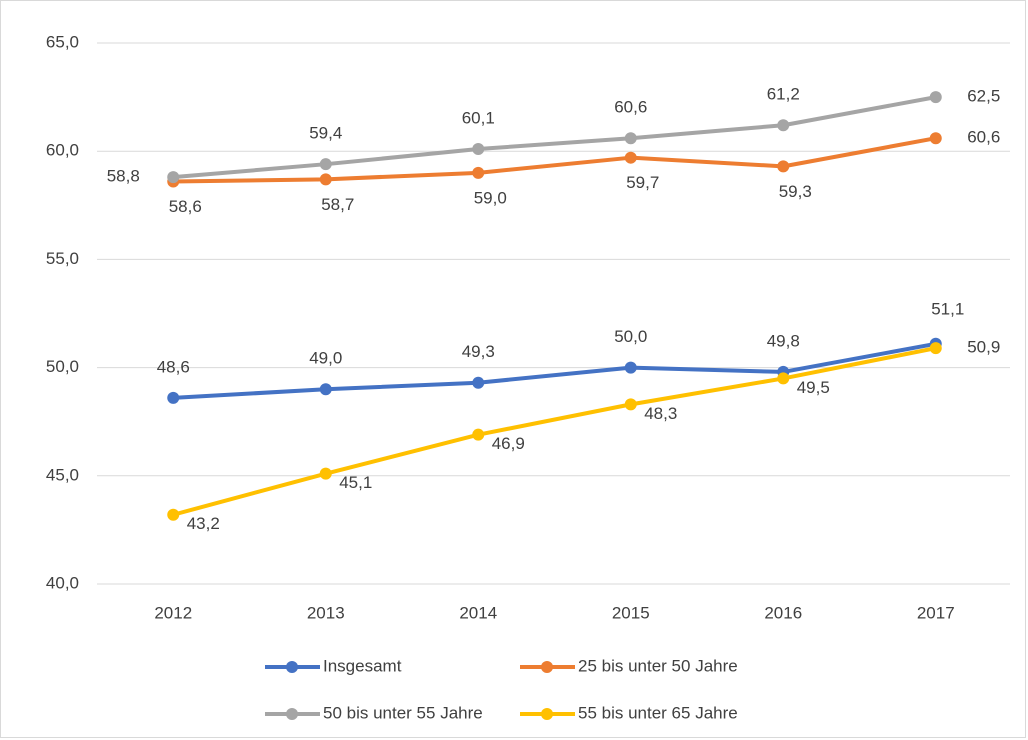 The height and width of the screenshot is (740, 1028). Describe the element at coordinates (660, 413) in the screenshot. I see `data-label: 48,3` at that location.